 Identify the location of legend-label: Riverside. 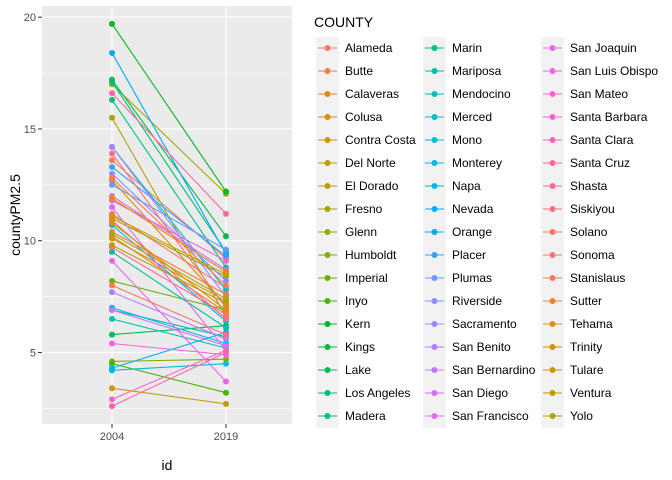
(477, 301).